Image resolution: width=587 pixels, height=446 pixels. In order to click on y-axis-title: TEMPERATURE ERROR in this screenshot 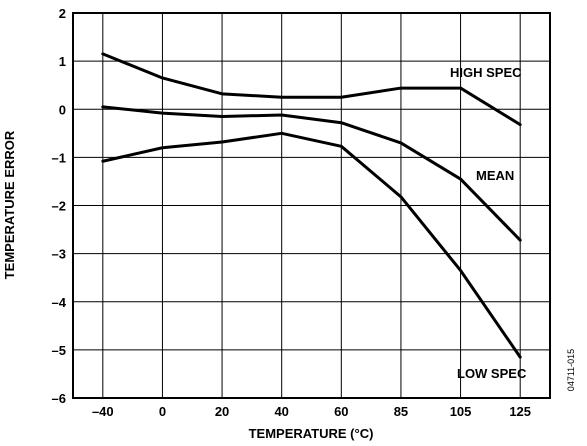, I will do `click(9, 204)`.